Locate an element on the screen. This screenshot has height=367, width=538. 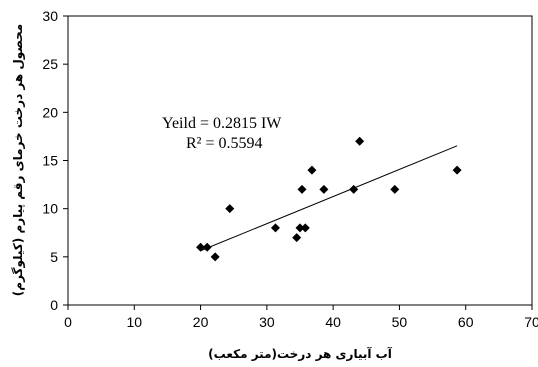
y-tick-label: 10 is located at coordinates (50, 209).